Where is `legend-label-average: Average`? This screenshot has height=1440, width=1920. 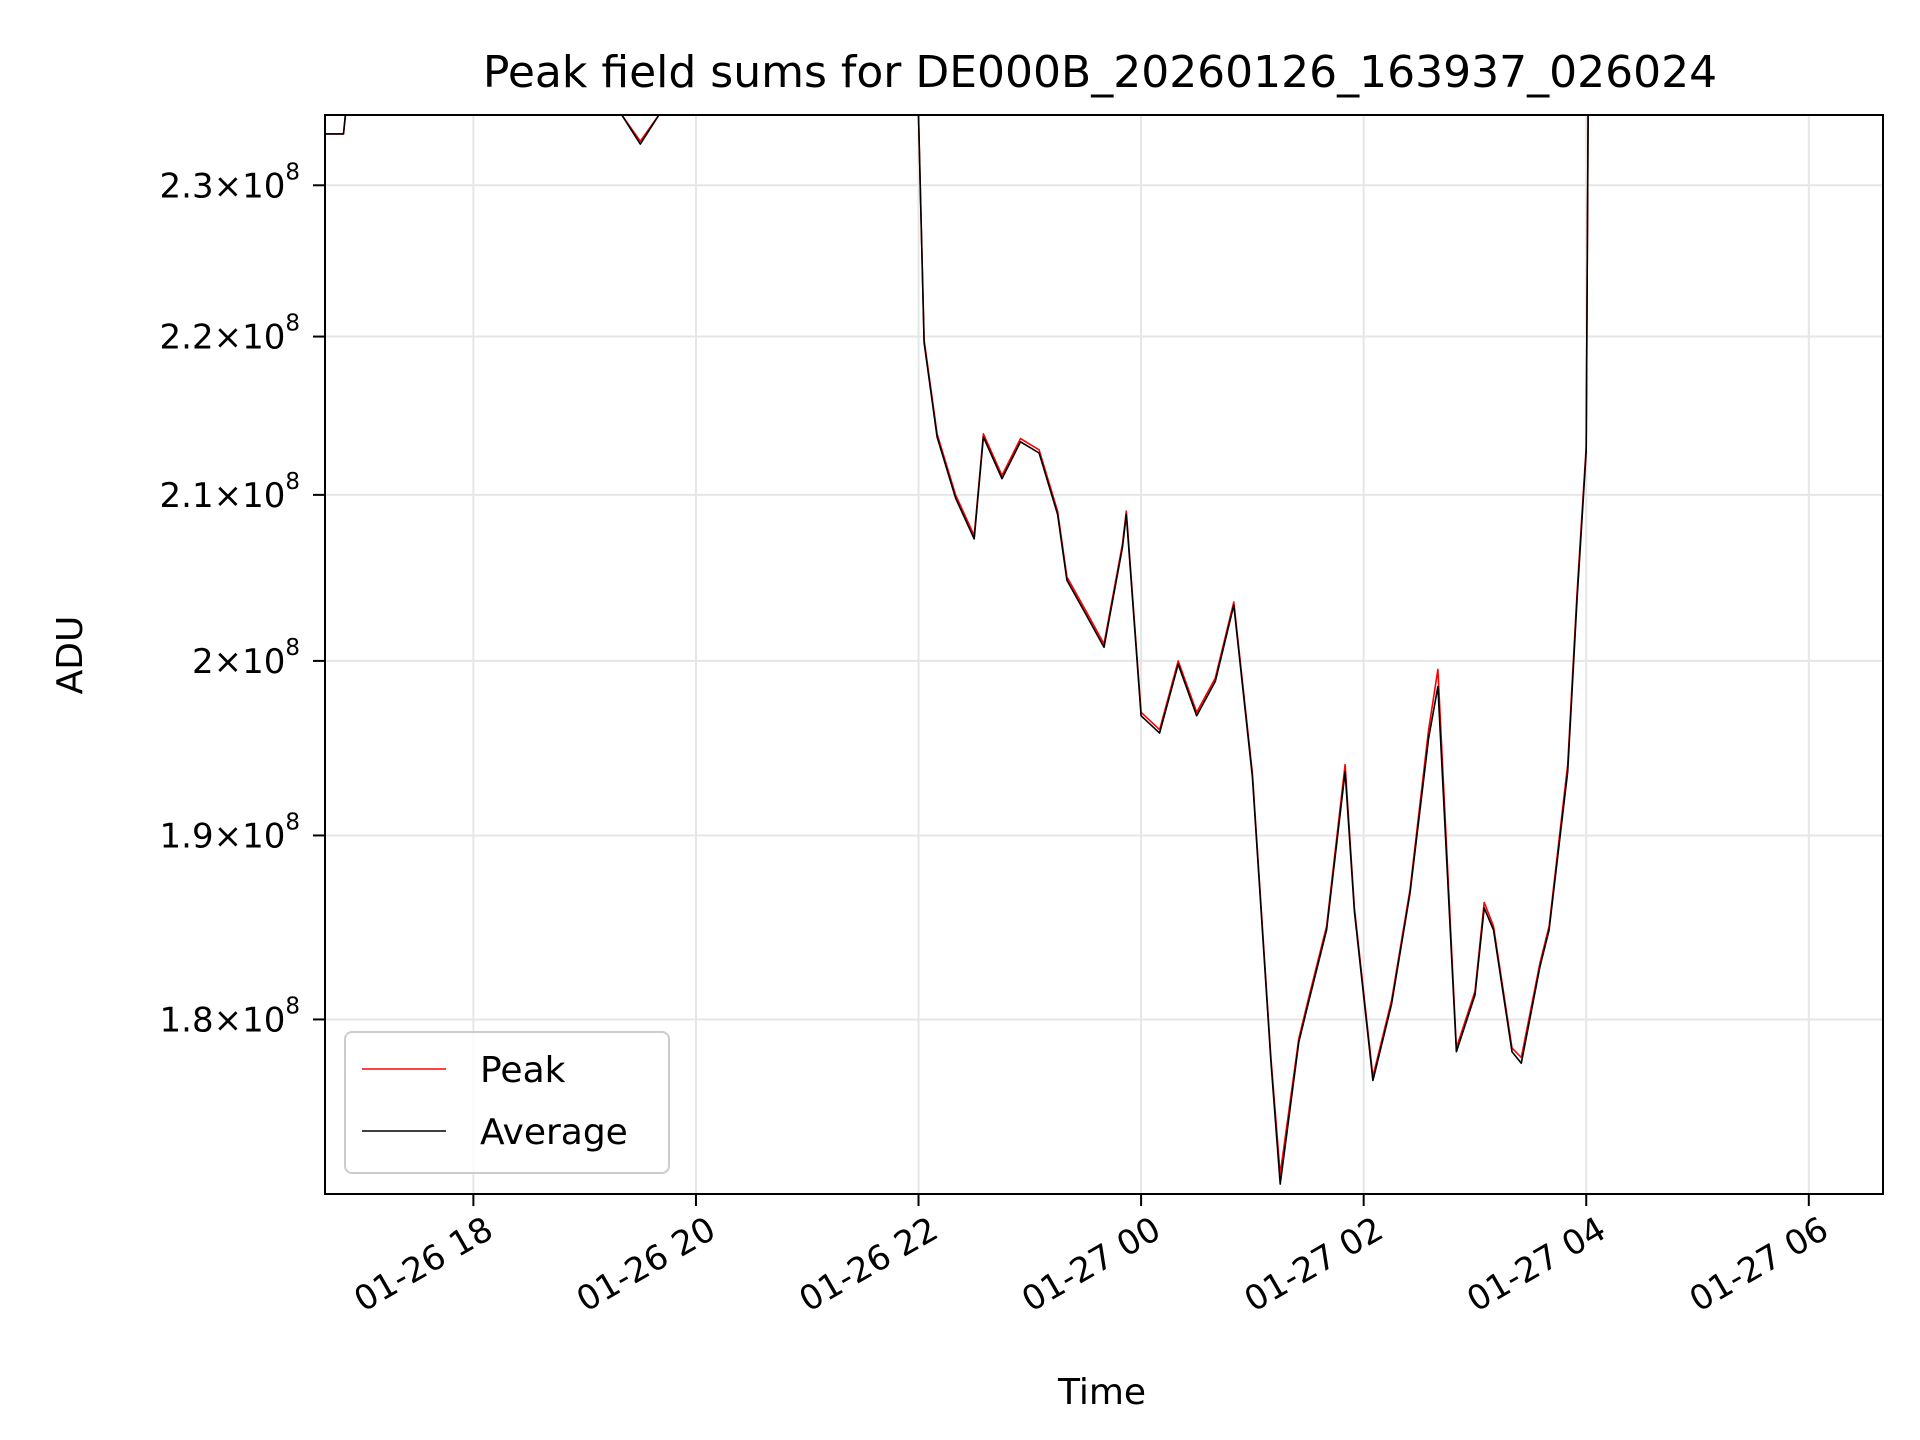
legend-label-average: Average is located at coordinates (554, 1132).